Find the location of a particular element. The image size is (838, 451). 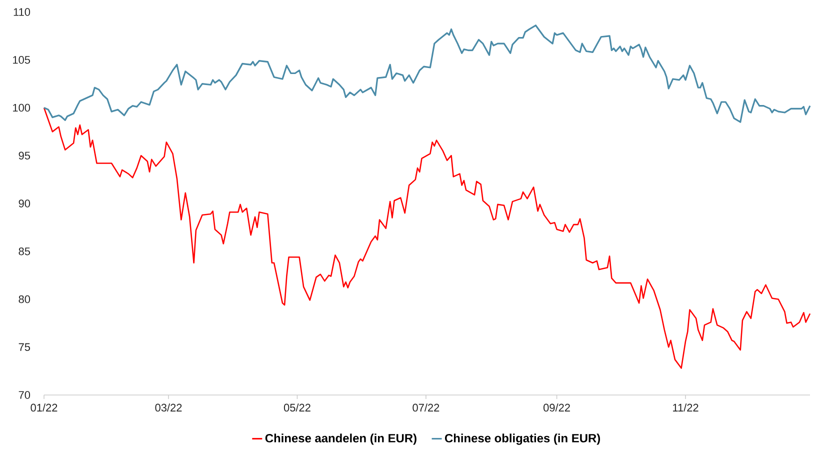

y-tick-label: 100 is located at coordinates (21, 108).